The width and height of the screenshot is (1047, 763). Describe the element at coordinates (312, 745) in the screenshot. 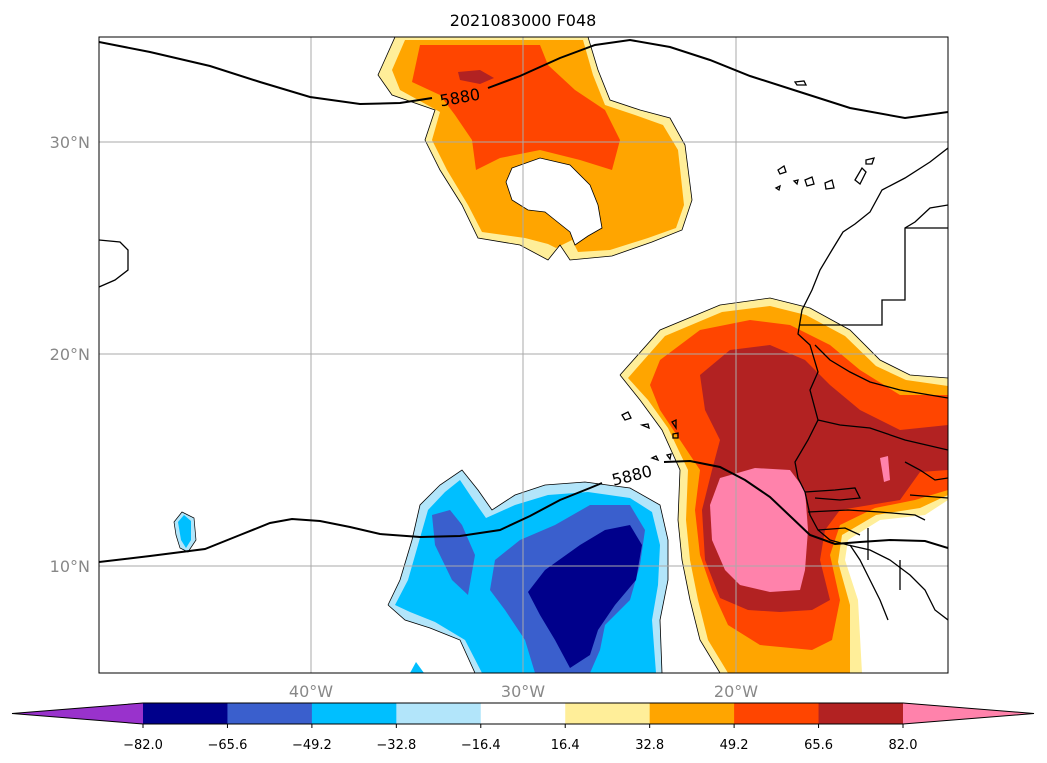

I see `colorbar-tick-label: −49.2` at that location.